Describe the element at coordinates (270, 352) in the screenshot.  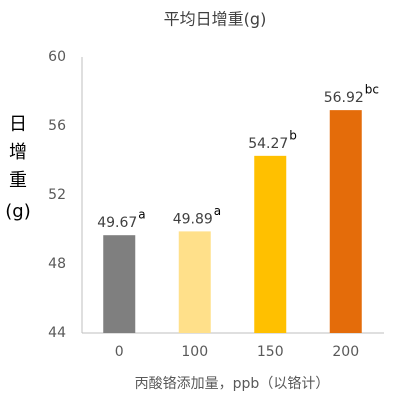
I see `x-tick-label: 150` at that location.